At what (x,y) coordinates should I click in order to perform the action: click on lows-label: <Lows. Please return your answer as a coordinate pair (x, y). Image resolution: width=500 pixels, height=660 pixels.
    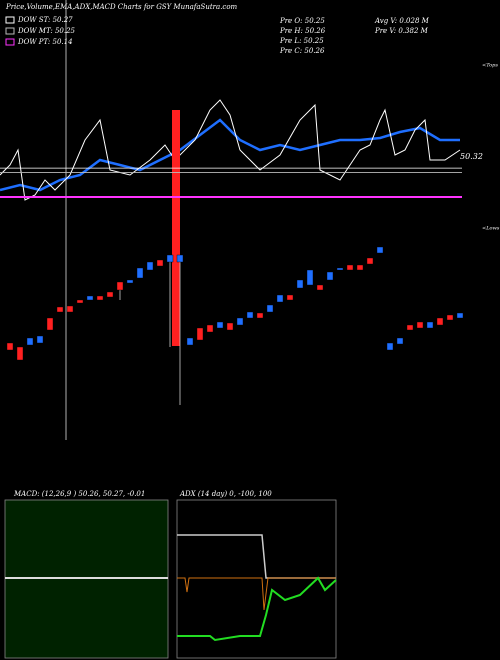
    Looking at the image, I should click on (491, 229).